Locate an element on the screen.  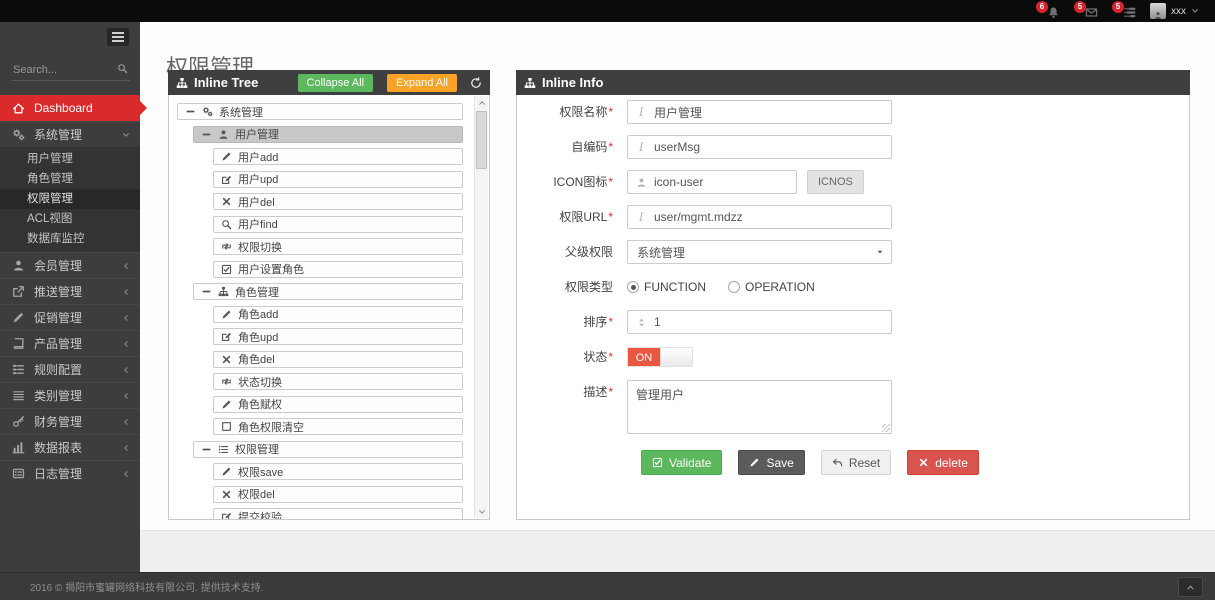
user-name: xxx is located at coordinates (1178, 11).